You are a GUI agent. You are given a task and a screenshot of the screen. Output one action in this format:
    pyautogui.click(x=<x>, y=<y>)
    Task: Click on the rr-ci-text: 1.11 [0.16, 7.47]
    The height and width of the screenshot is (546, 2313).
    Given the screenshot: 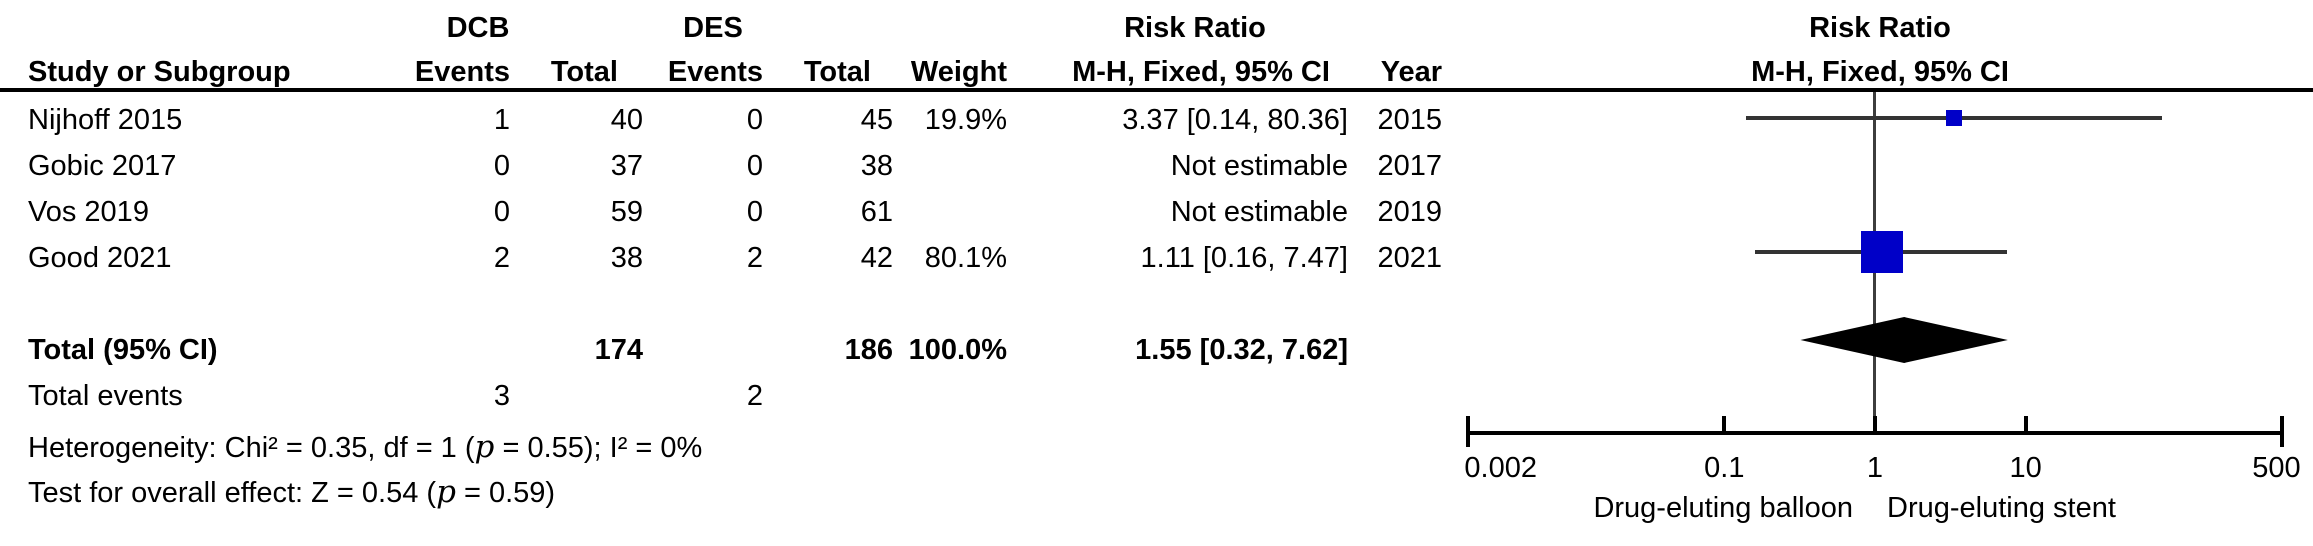 What is the action you would take?
    pyautogui.click(x=1244, y=258)
    